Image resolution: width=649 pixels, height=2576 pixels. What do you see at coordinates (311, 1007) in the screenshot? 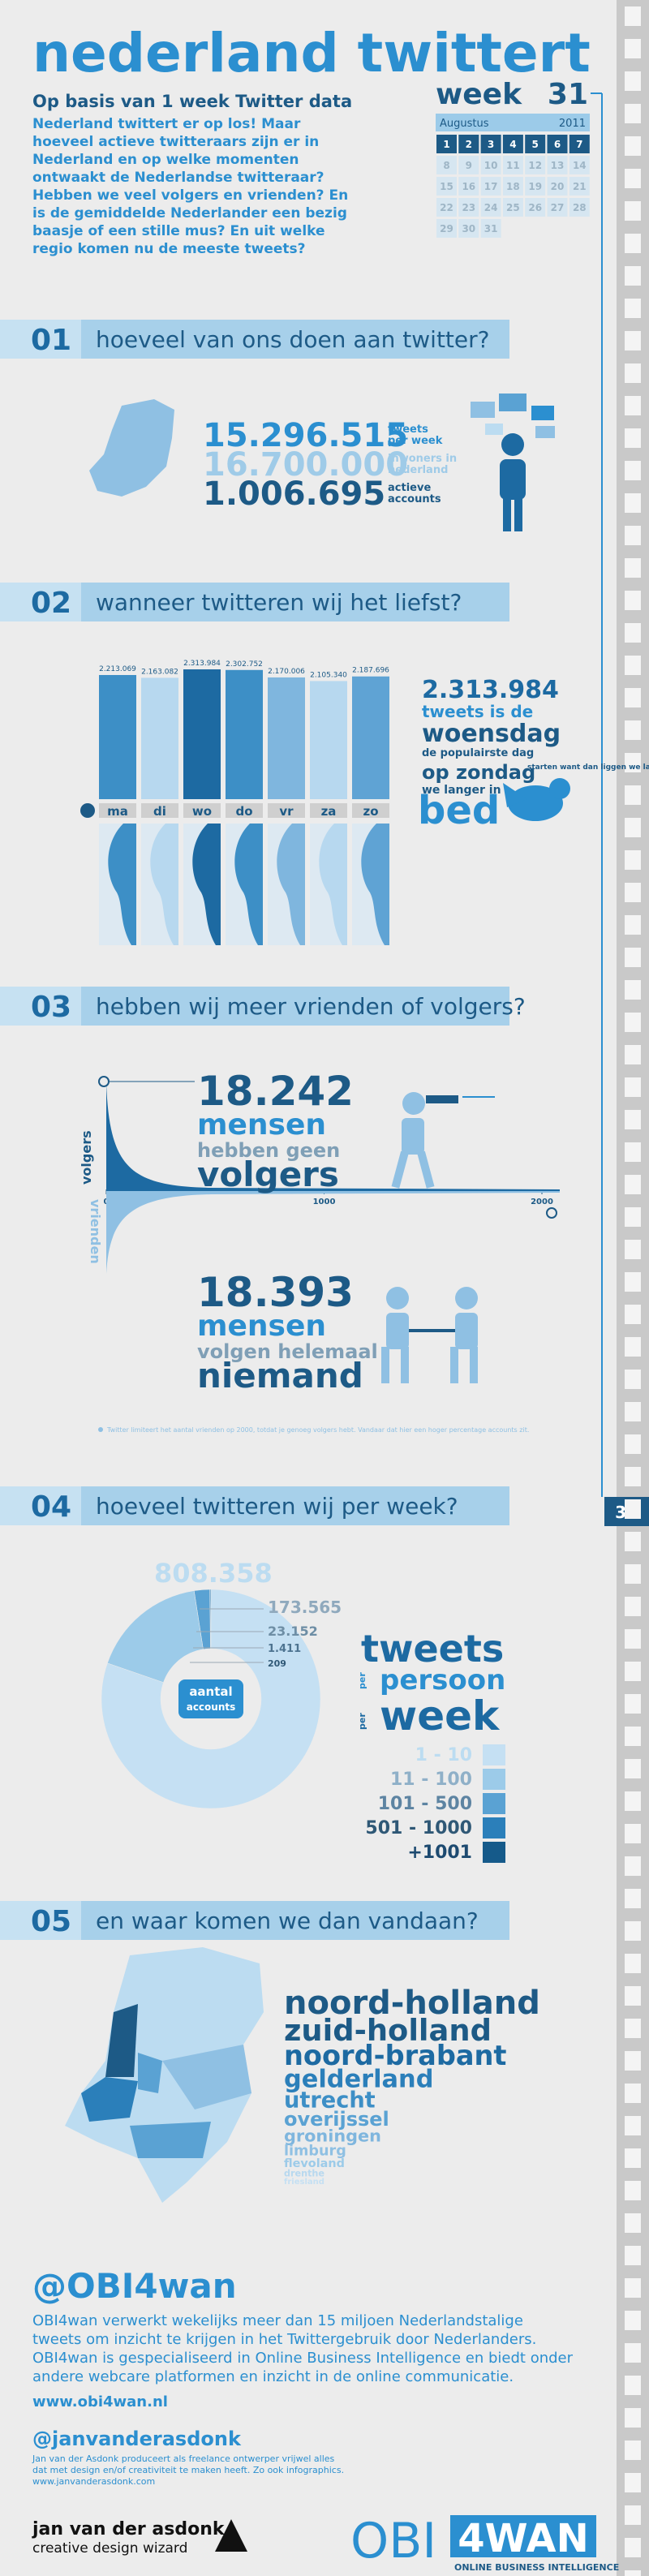
I see `section-title: hebben wij meer vrienden of volgers?` at bounding box center [311, 1007].